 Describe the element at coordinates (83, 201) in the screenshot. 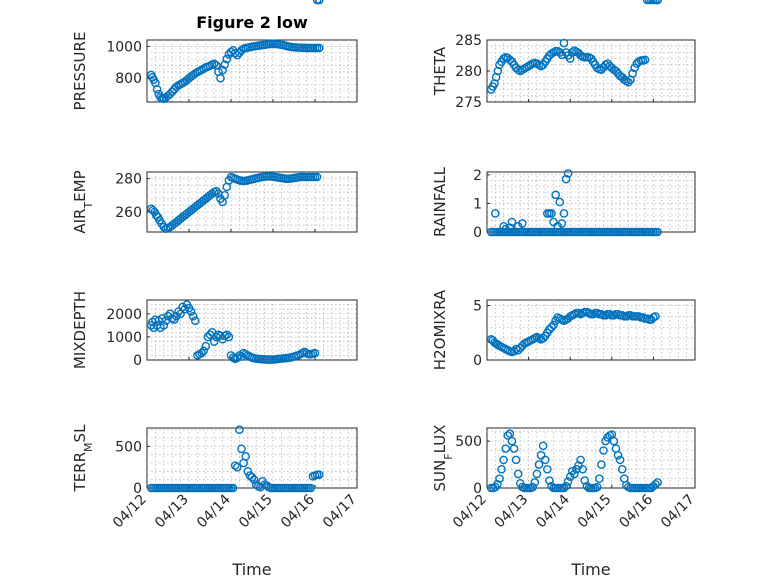

I see `y-axis-label: AIRTEMP` at that location.